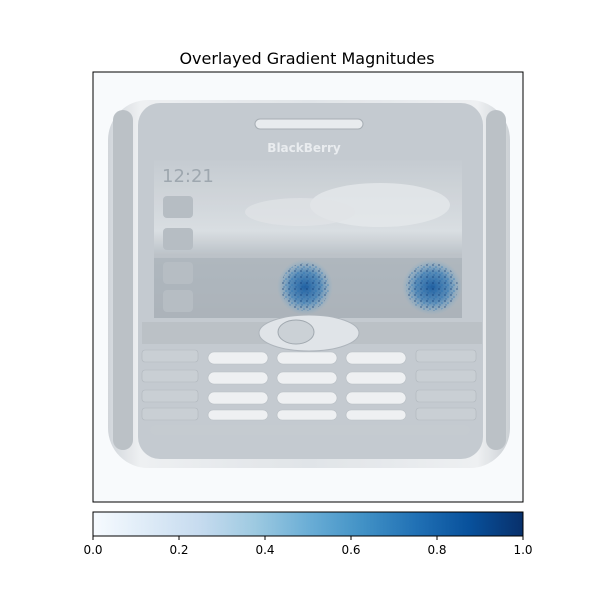 The height and width of the screenshot is (600, 600). Describe the element at coordinates (436, 550) in the screenshot. I see `colorbar-tick-label: 0.8` at that location.